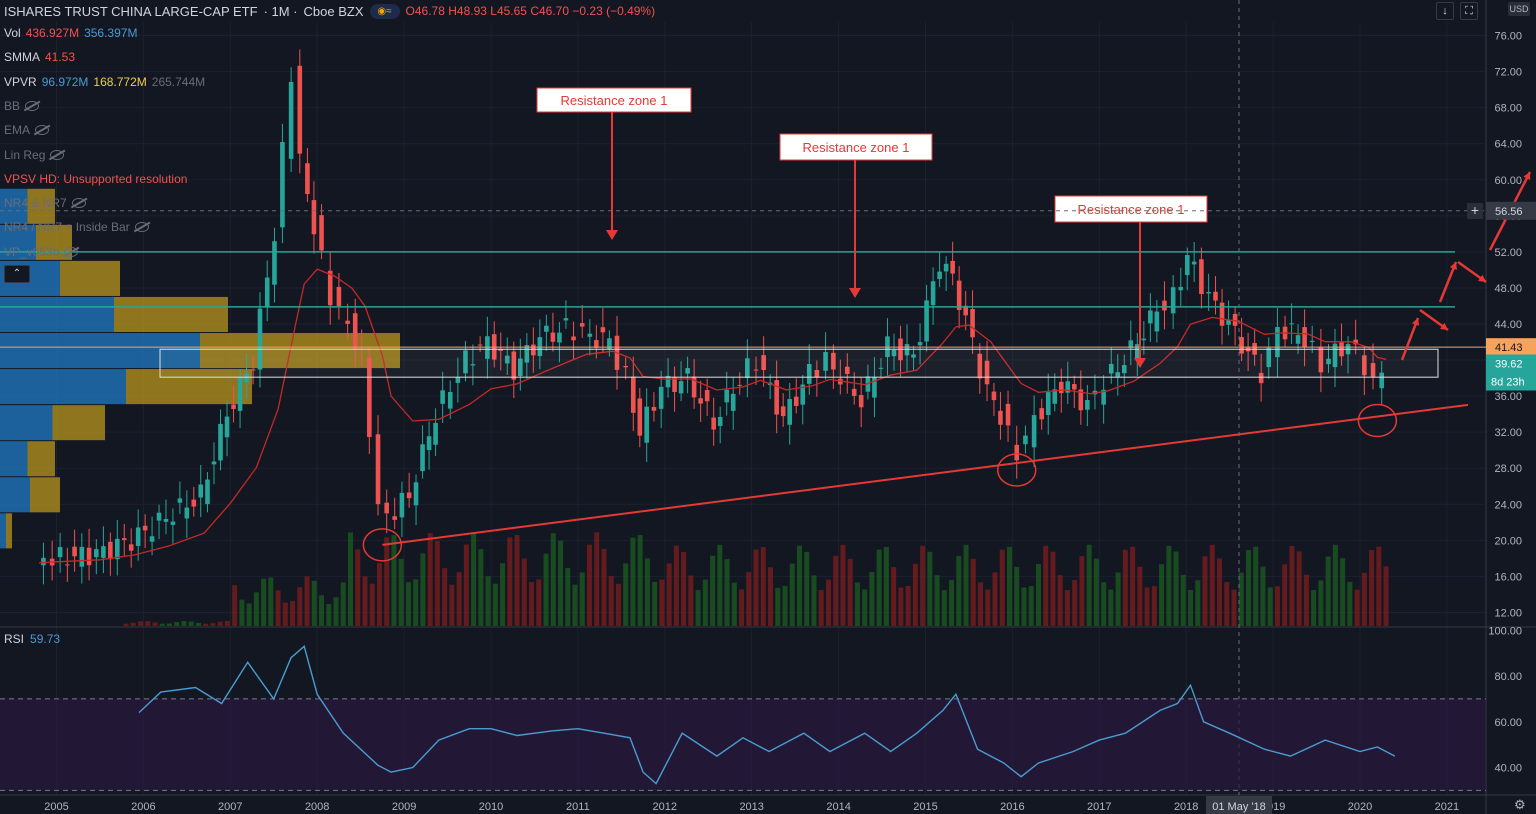 This screenshot has height=814, width=1536. Describe the element at coordinates (27, 130) in the screenshot. I see `indicator-ema: EMA` at that location.